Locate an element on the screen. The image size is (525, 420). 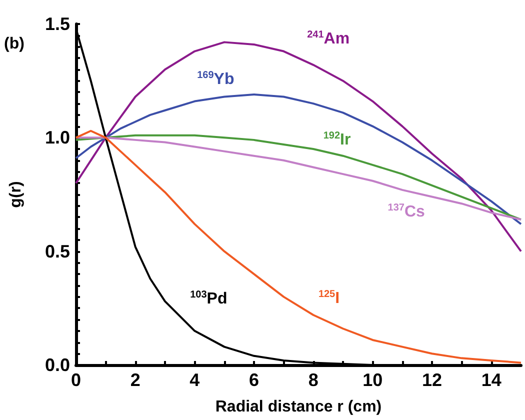
x-tick-label: 6 is located at coordinates (254, 380).